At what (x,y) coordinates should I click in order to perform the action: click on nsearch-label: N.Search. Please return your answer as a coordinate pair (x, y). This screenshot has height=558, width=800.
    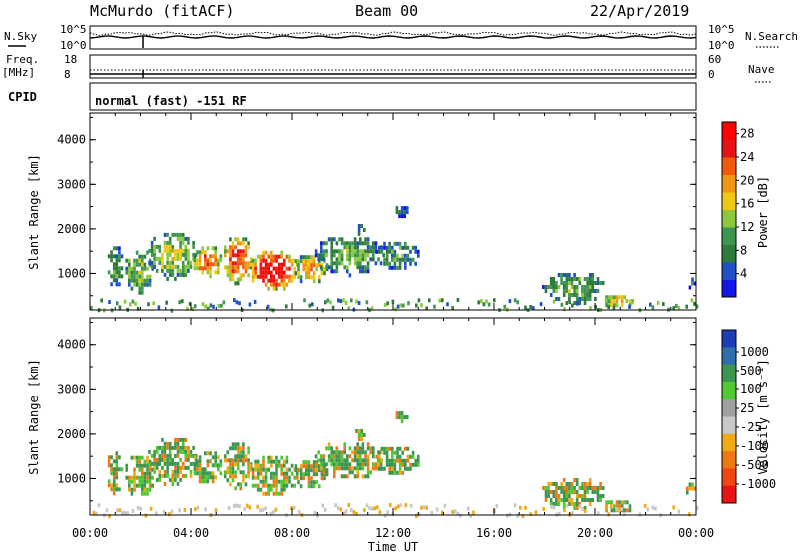
    Looking at the image, I should click on (771, 36).